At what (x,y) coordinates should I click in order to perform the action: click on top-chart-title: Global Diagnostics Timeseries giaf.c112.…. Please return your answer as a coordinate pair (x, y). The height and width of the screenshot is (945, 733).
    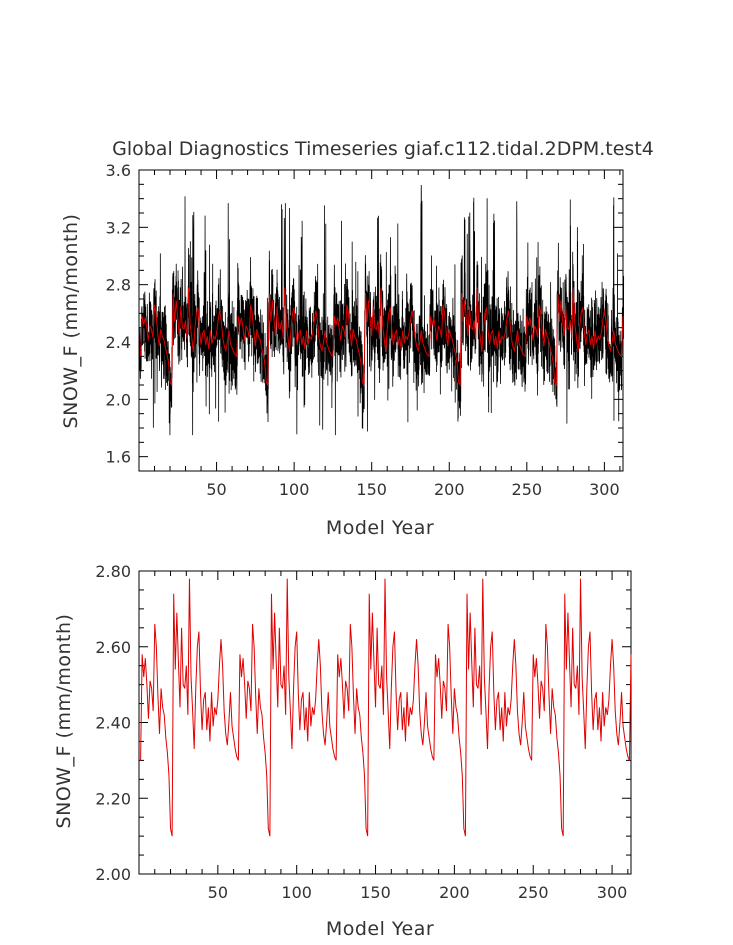
    Looking at the image, I should click on (383, 149).